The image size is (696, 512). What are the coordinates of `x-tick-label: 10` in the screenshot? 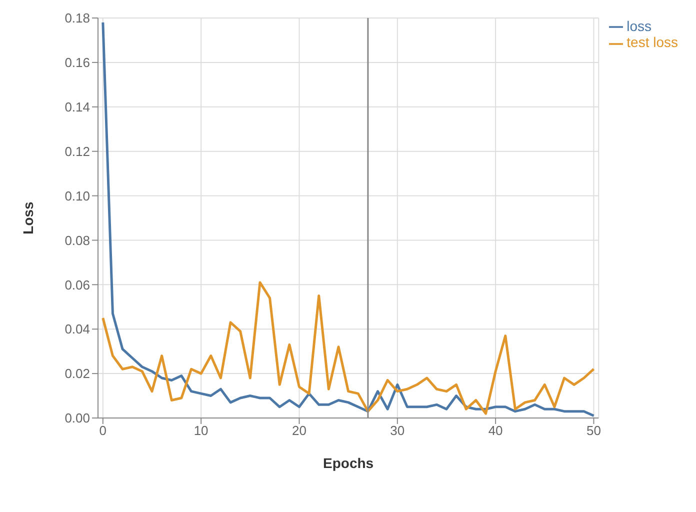 It's located at (201, 430).